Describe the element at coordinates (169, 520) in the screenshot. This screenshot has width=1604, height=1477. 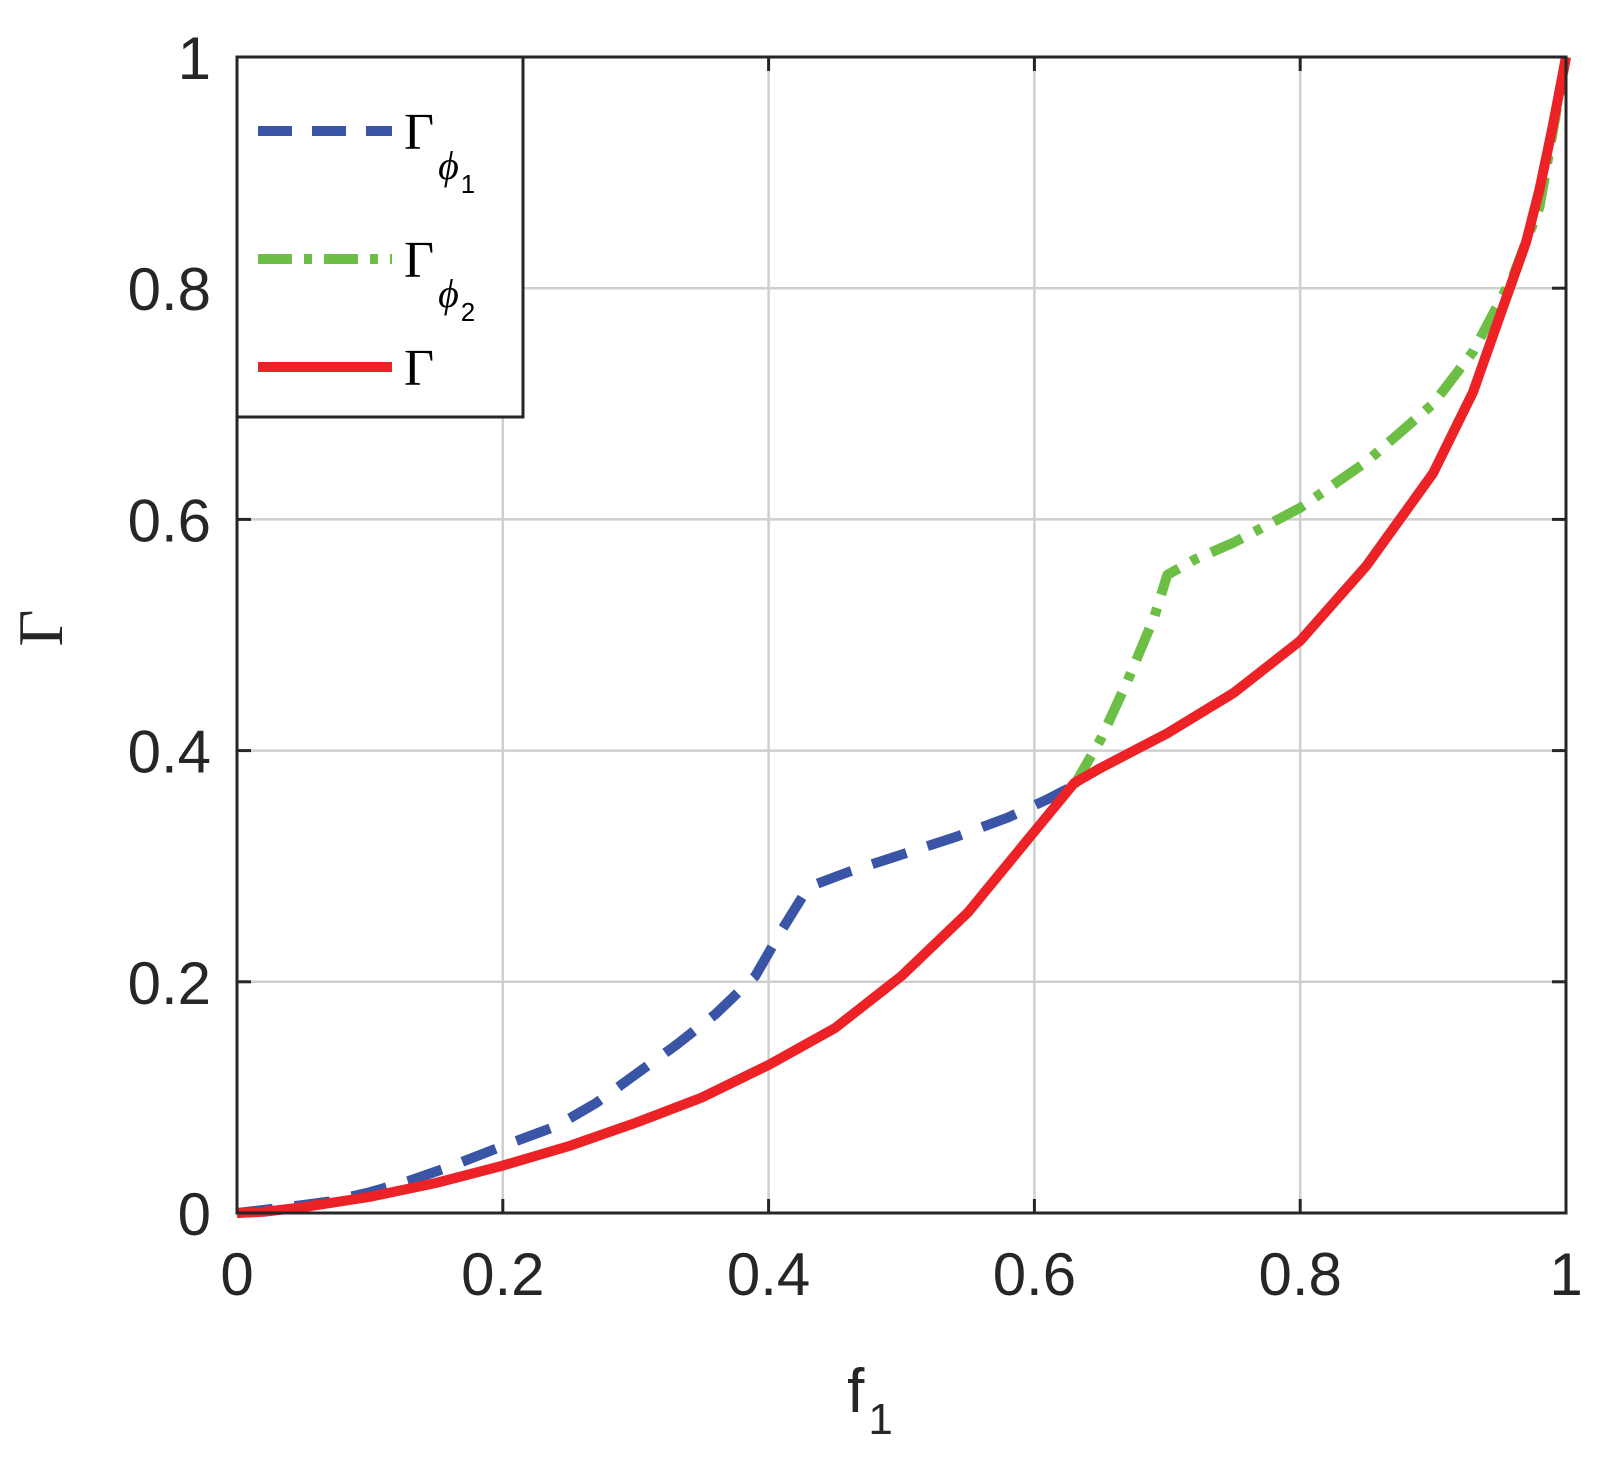
I see `y-tick-label: 0.6` at that location.